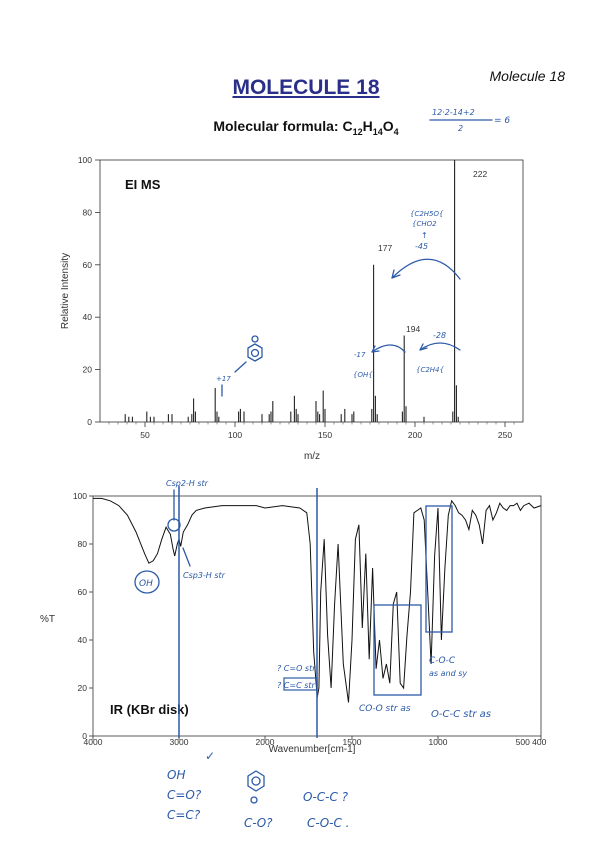 This screenshot has height=848, width=599. Describe the element at coordinates (461, 714) in the screenshot. I see `ir-note-ococ: O-C-C str as` at that location.